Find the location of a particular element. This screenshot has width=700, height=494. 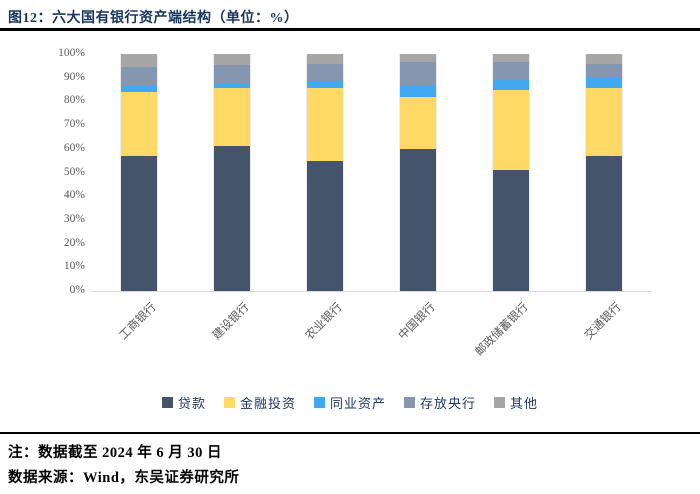

y-axis-tick-label: 0% is located at coordinates (77, 290).